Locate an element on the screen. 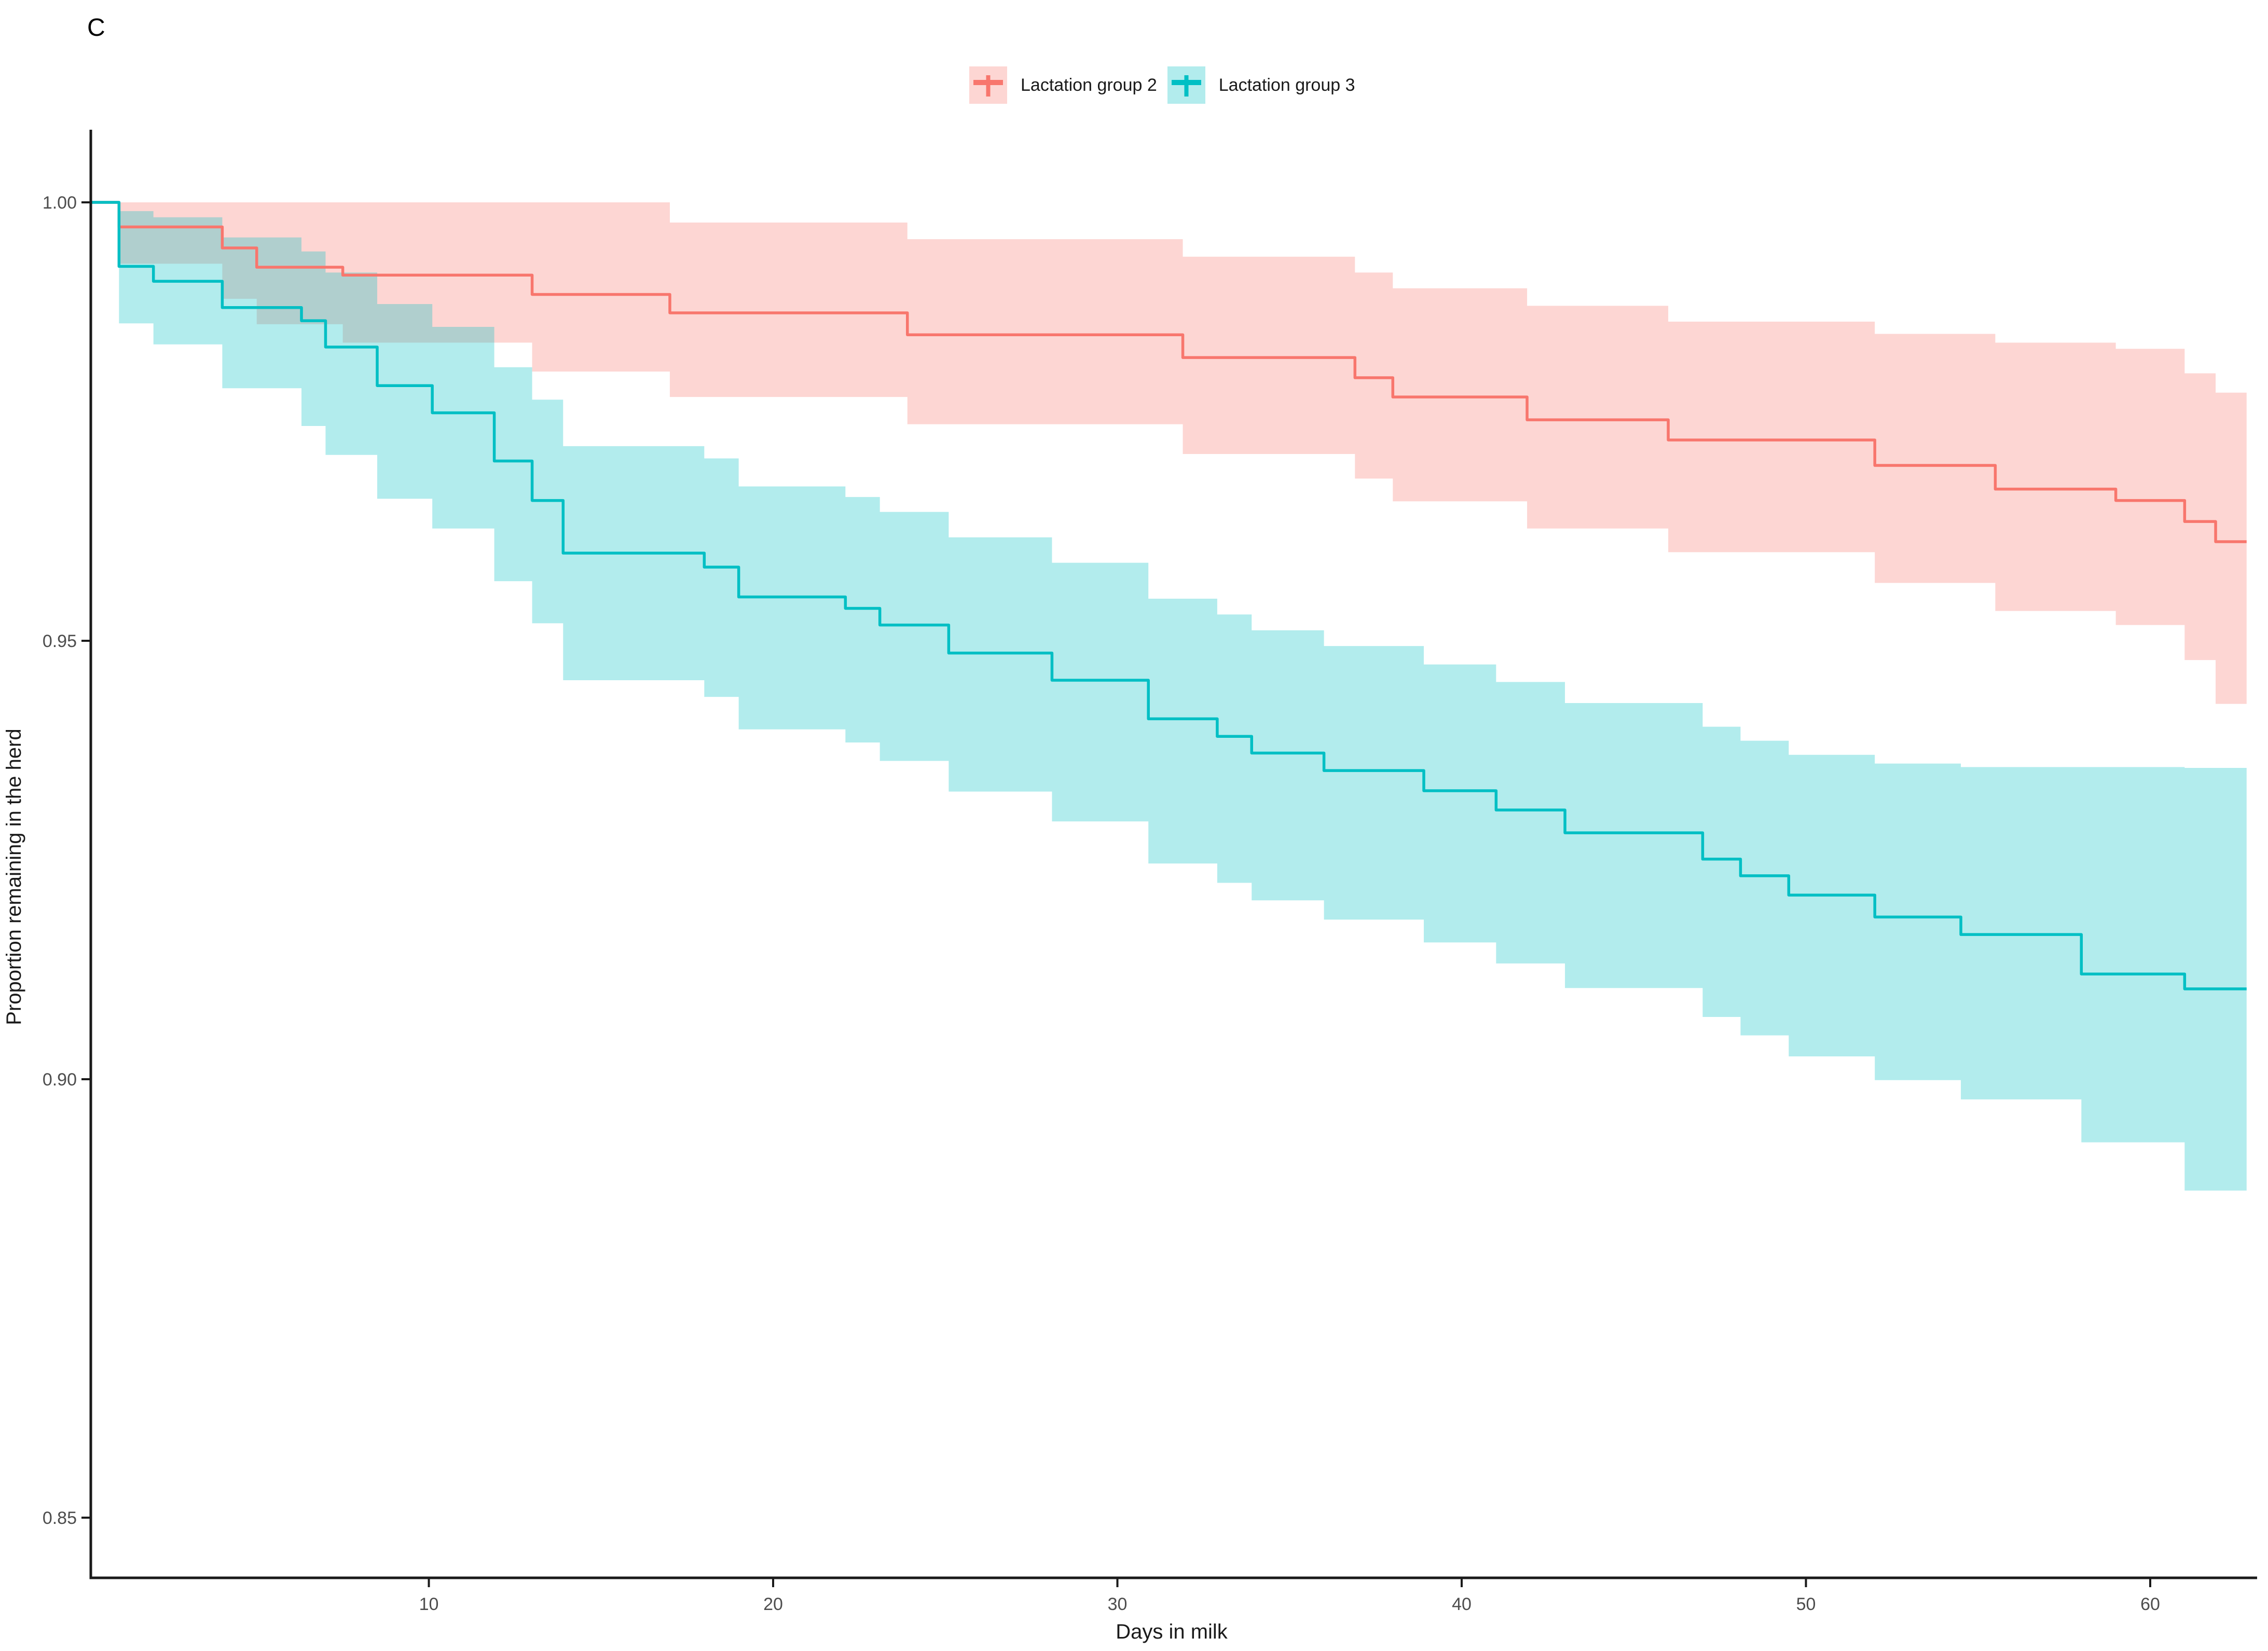  legend-item-group2: Lactation group 2 is located at coordinates (1063, 85).